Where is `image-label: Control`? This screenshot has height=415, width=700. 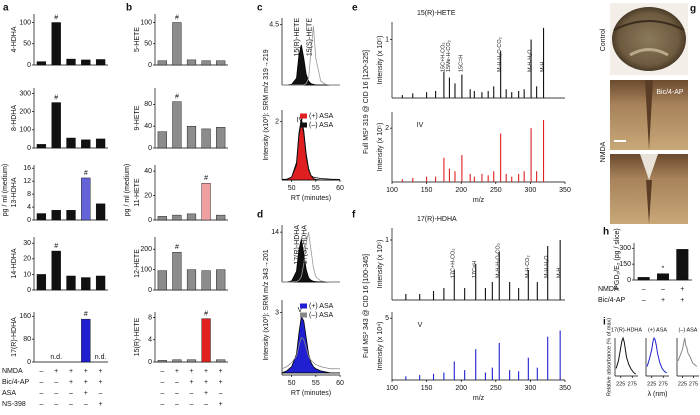 image-label: Control is located at coordinates (603, 39).